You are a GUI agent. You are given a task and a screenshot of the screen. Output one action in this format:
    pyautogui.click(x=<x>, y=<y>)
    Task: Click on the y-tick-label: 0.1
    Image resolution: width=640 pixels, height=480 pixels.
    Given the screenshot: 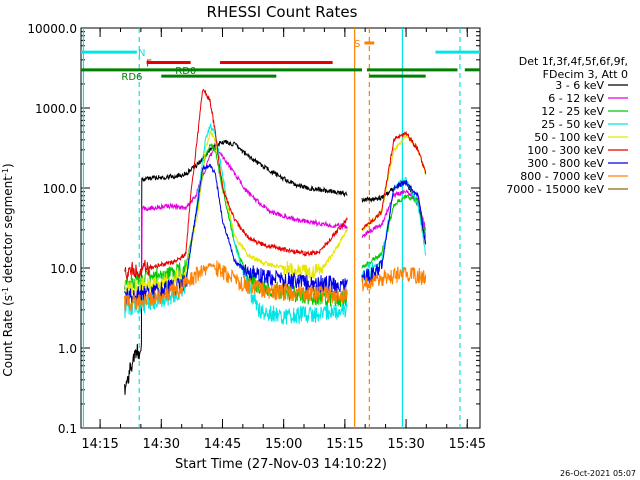 What is the action you would take?
    pyautogui.click(x=67, y=429)
    